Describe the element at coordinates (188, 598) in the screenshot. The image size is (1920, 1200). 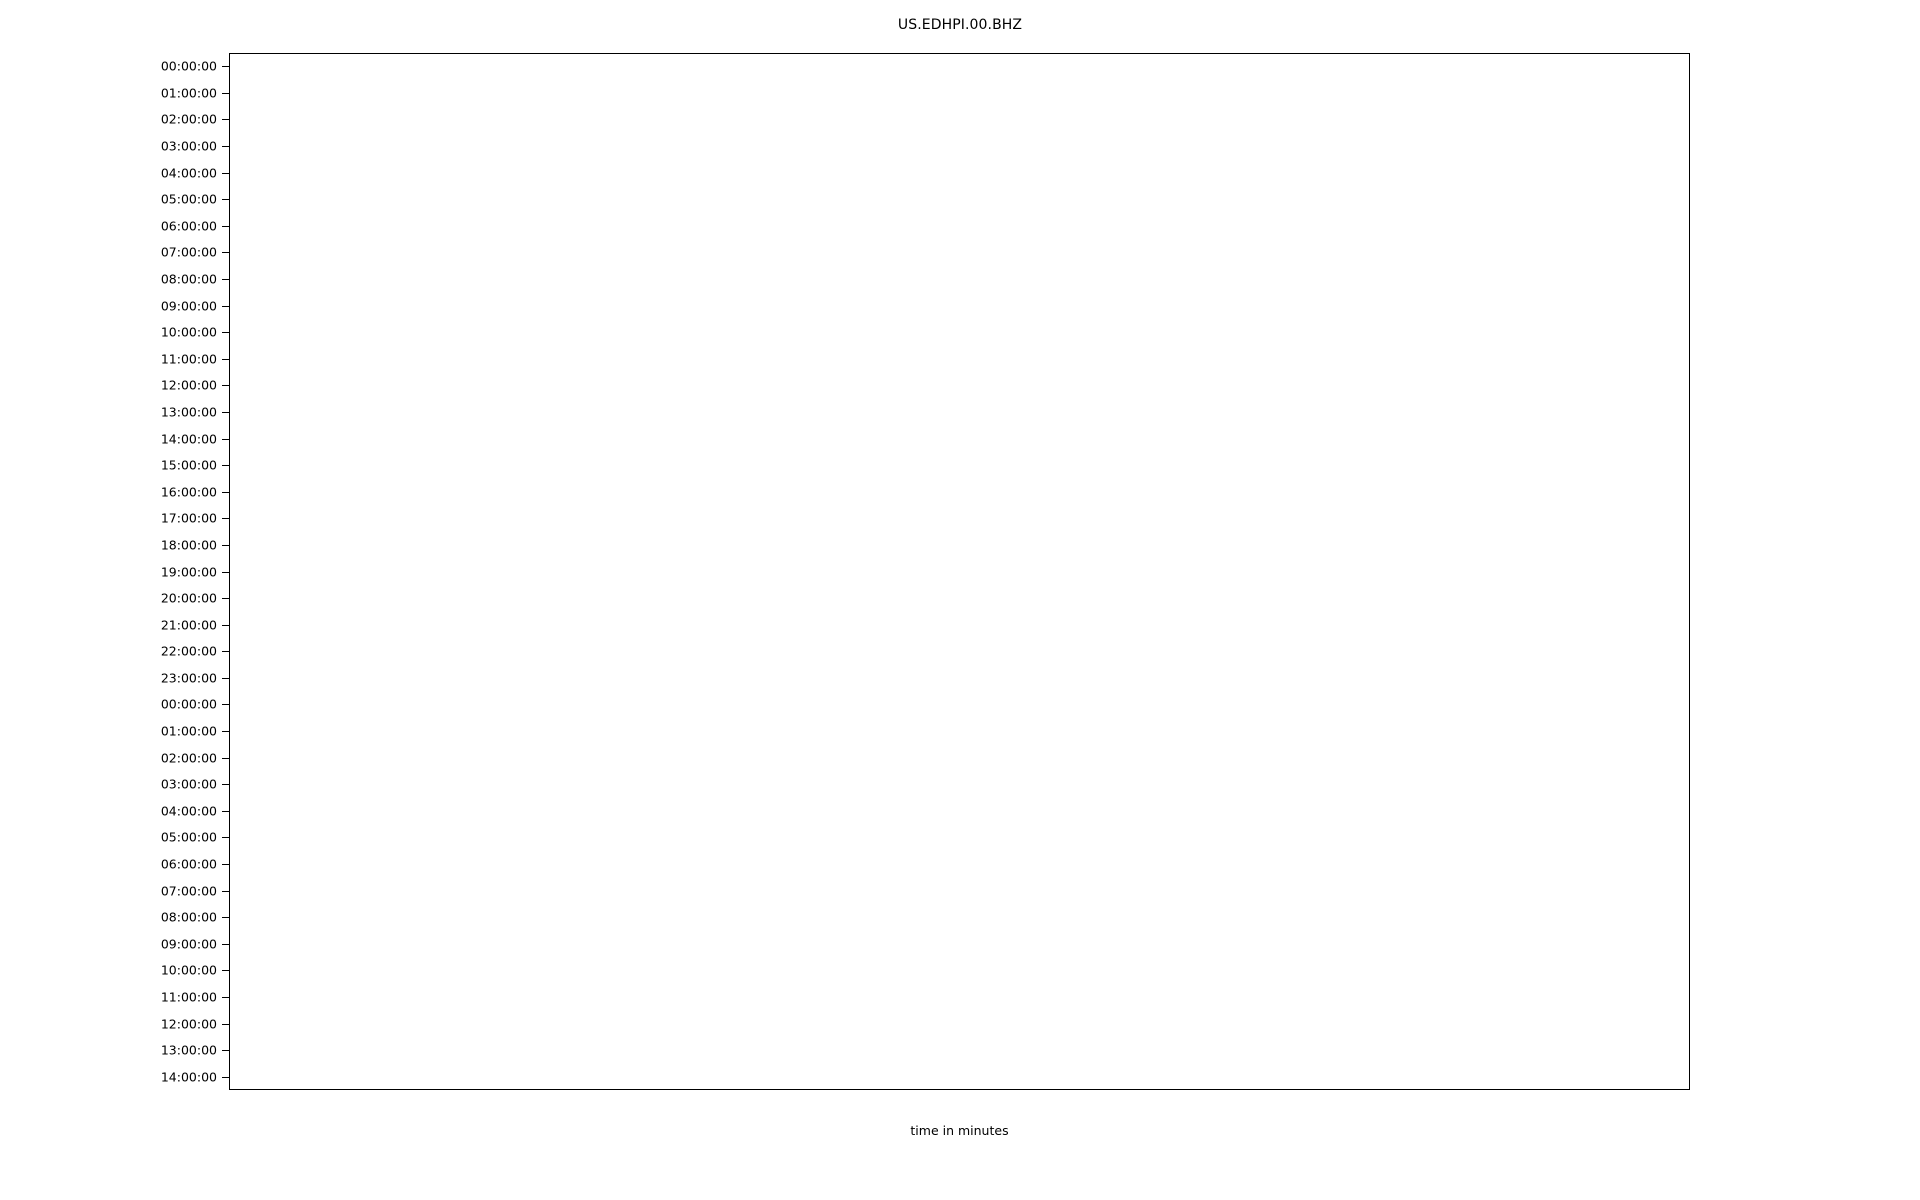
I see `y-axis-tick-label: 20:00:00` at that location.